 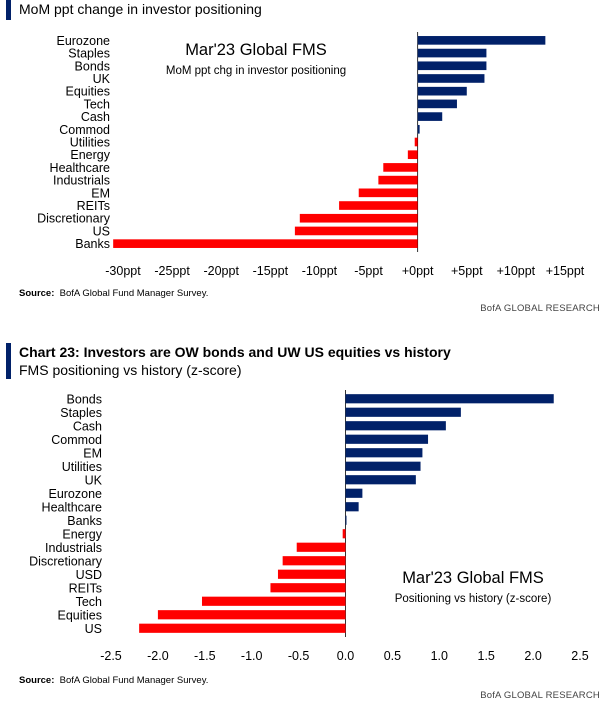 What do you see at coordinates (418, 271) in the screenshot?
I see `x-tick-label: +0ppt` at bounding box center [418, 271].